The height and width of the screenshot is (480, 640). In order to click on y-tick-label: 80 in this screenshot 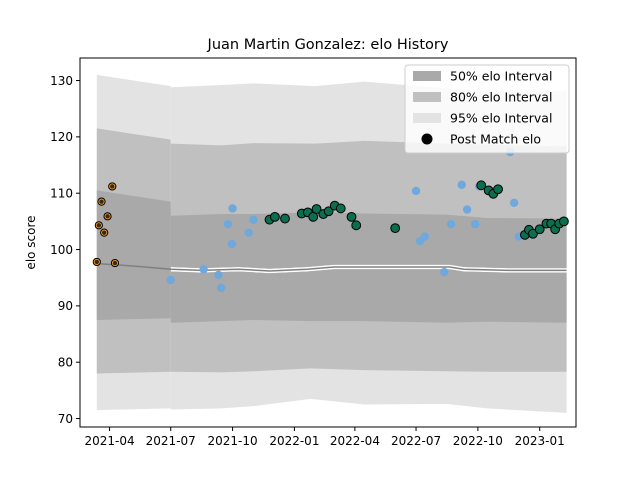, I will do `click(65, 363)`.